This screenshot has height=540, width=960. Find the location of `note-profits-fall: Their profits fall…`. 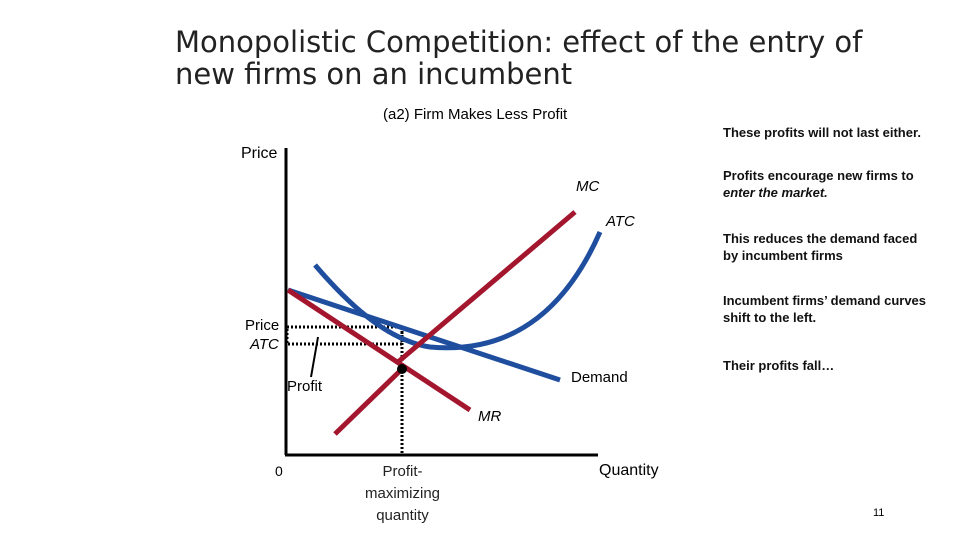

note-profits-fall: Their profits fall… is located at coordinates (779, 365).